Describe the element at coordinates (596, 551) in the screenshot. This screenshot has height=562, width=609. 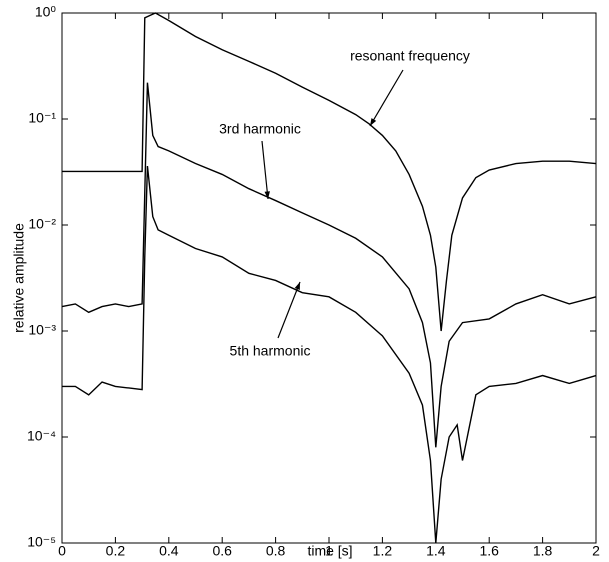
I see `x-tick-label: 2` at that location.